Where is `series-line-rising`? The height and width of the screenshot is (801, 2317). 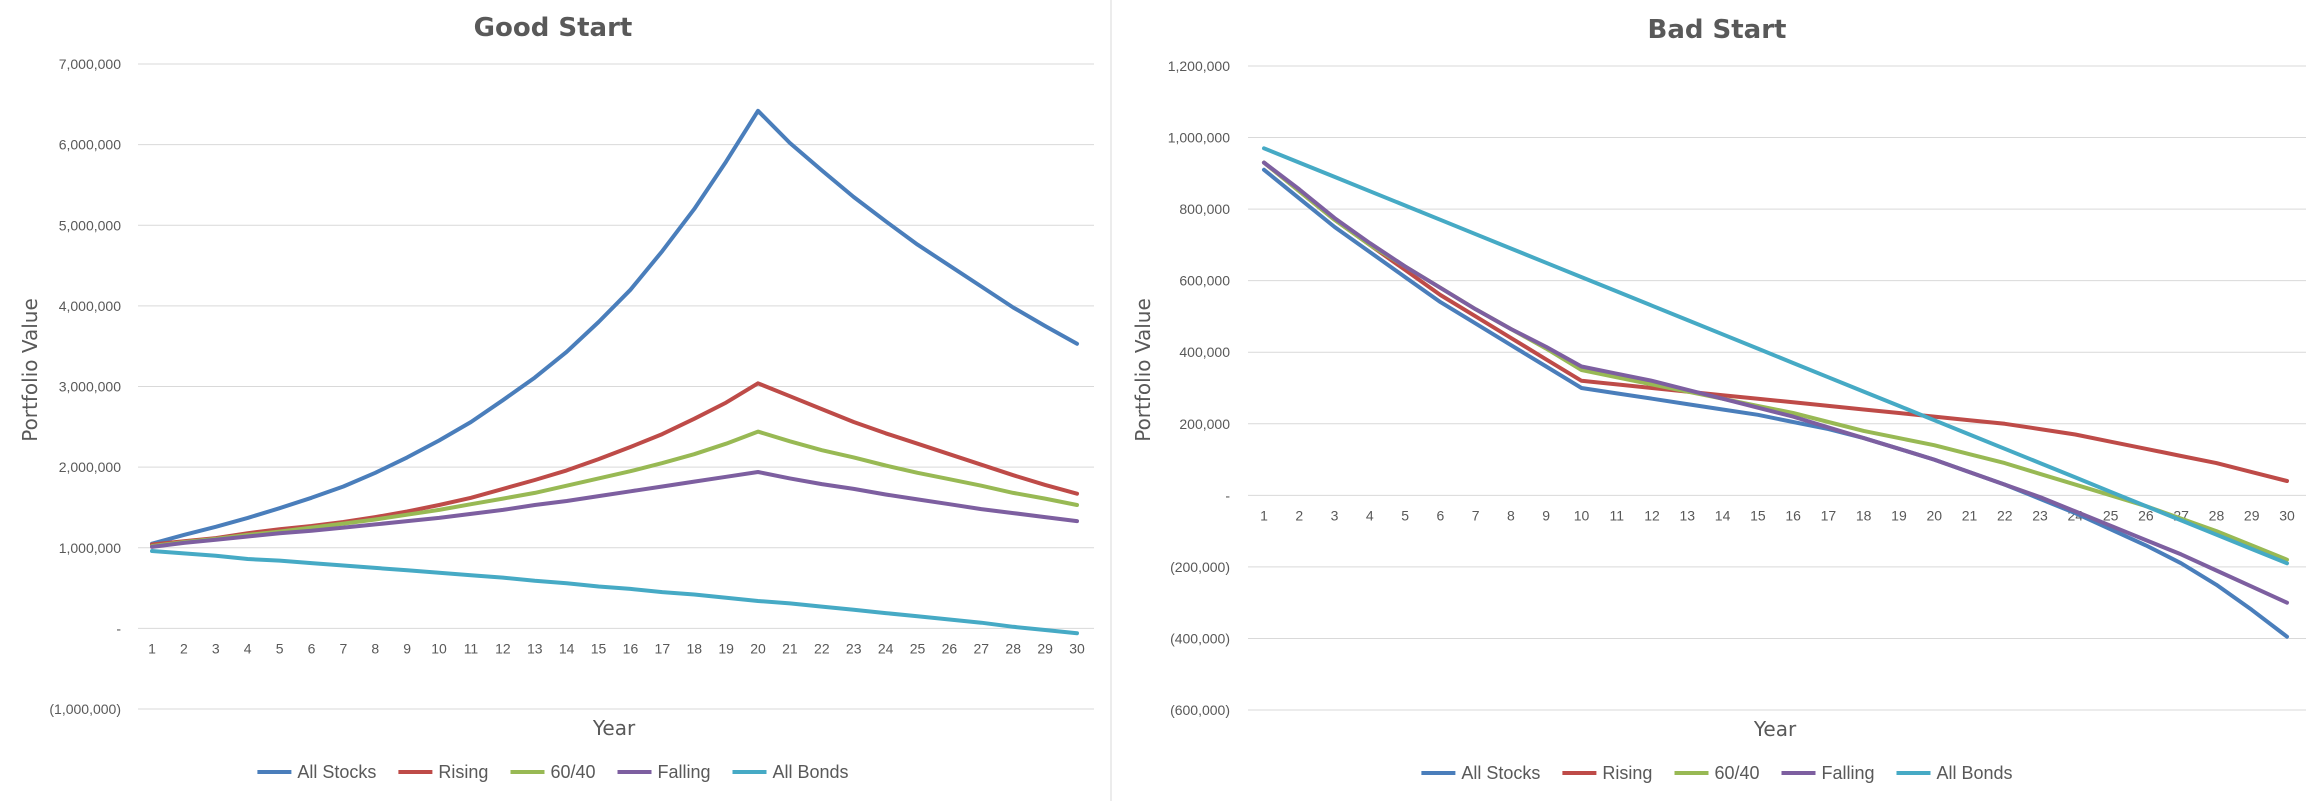
series-line-rising is located at coordinates (614, 464).